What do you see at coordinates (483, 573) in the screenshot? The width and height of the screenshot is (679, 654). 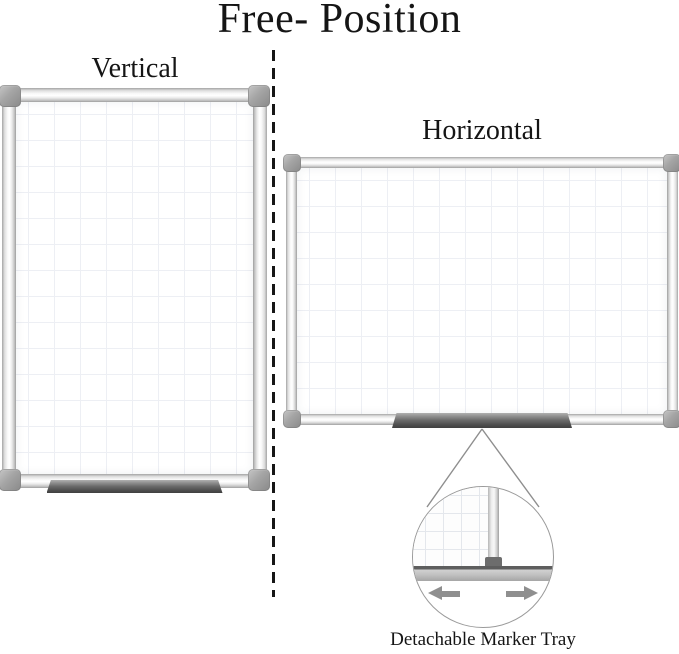 I see `detail-marker-tray` at bounding box center [483, 573].